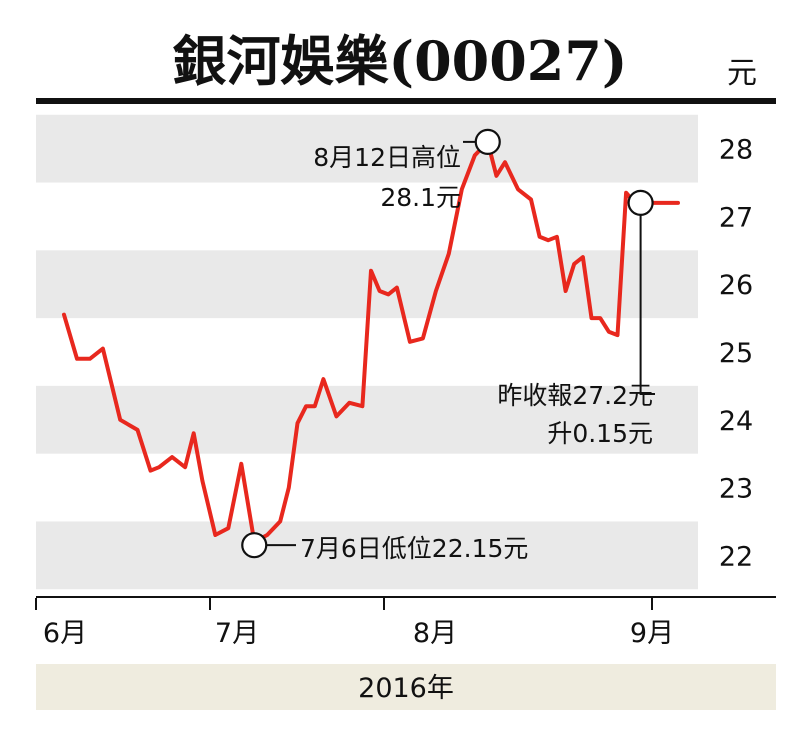  What do you see at coordinates (254, 545) in the screenshot?
I see `marker-low` at bounding box center [254, 545].